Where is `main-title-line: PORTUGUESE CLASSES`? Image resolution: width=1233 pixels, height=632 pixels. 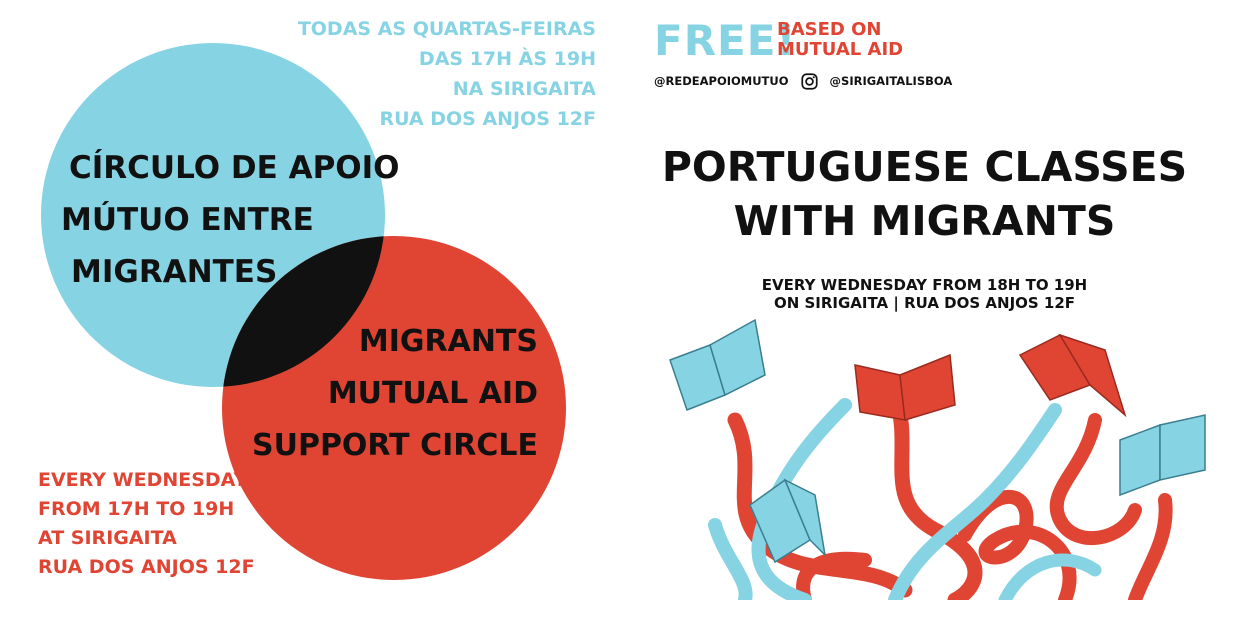
main-title-line: PORTUGUESE CLASSES is located at coordinates (924, 167).